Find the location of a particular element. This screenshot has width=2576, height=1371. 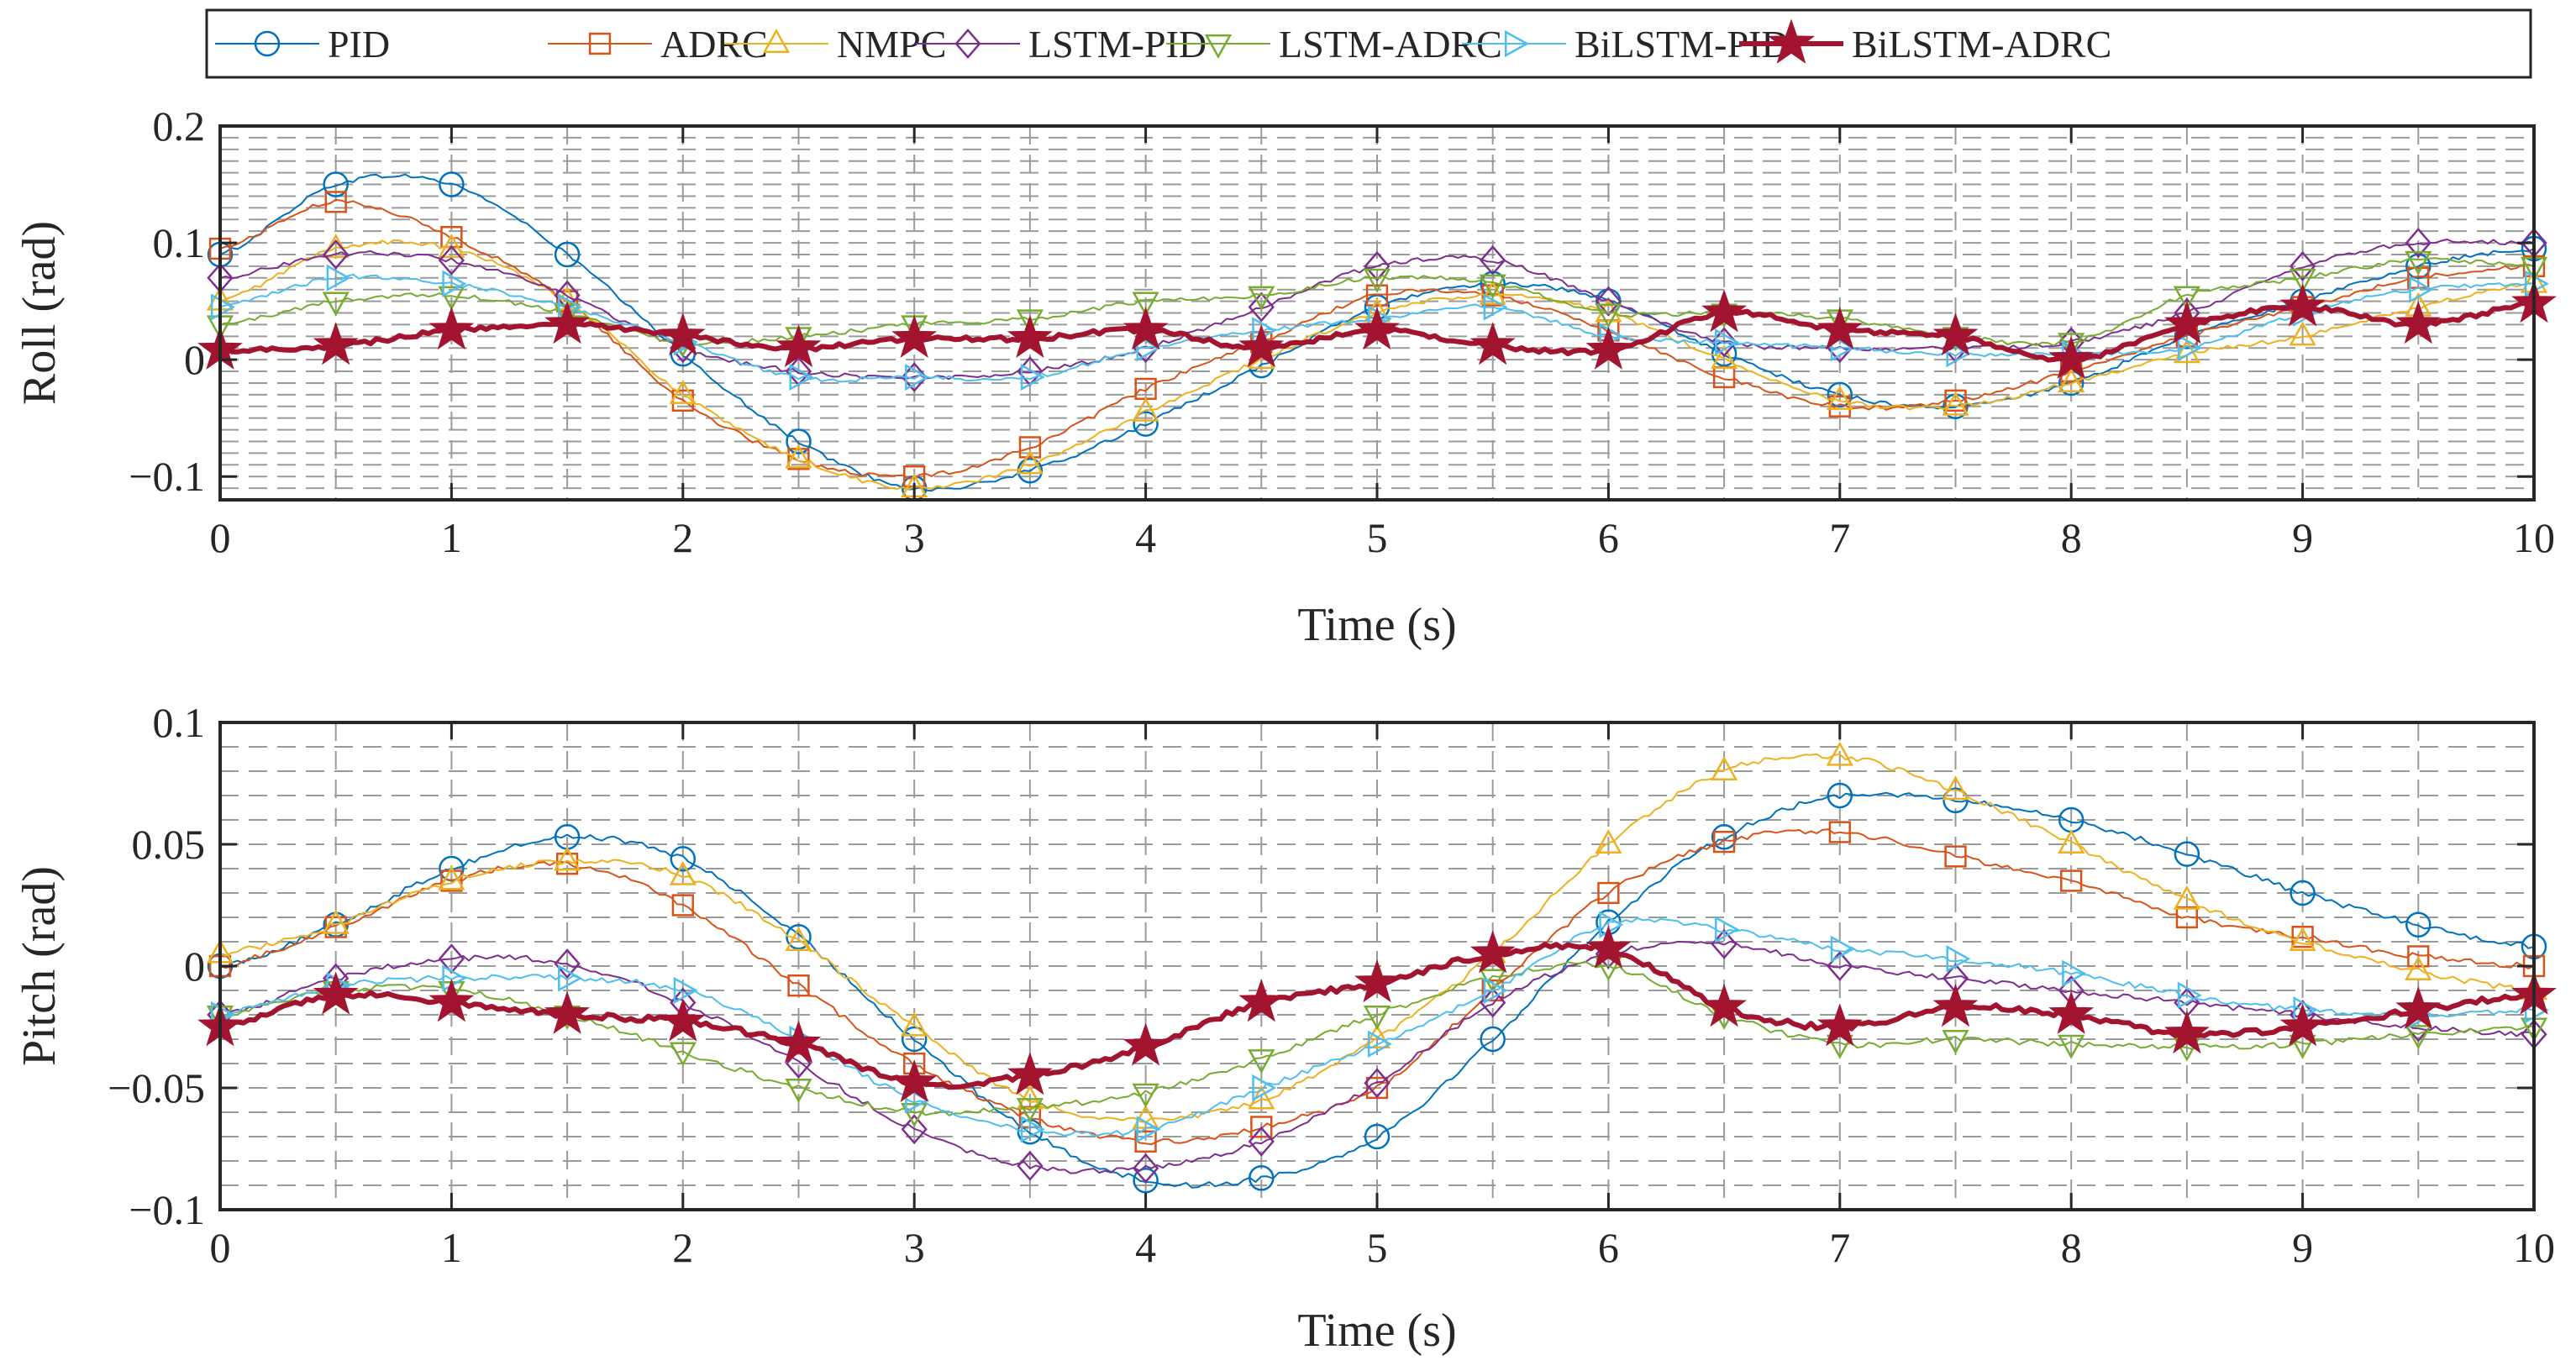

legend-marker-lstm-pid is located at coordinates (967, 44).